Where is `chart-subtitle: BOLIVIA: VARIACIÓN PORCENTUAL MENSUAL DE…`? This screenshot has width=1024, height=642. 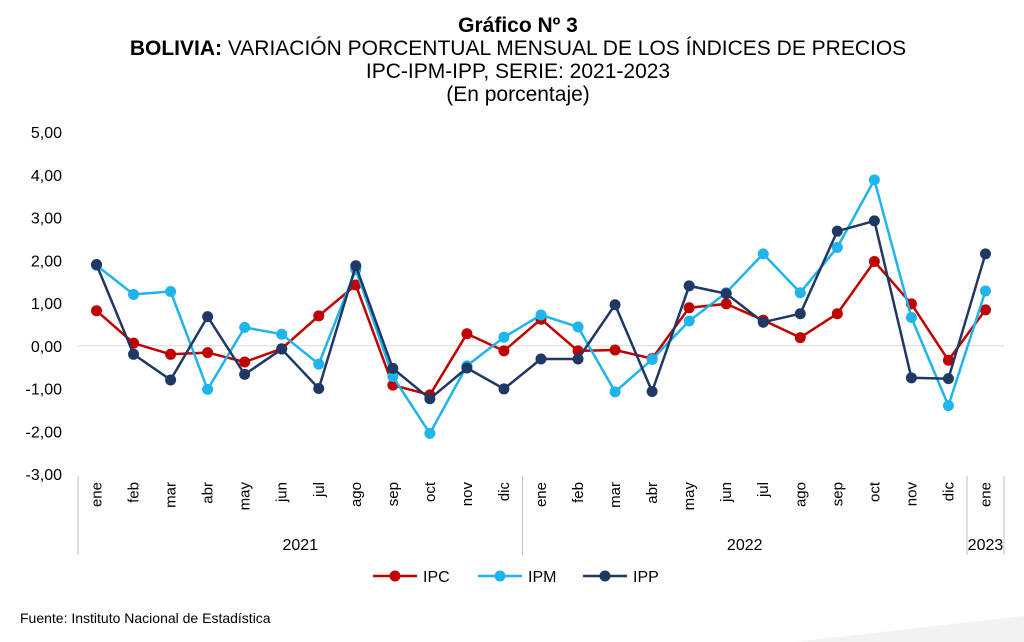 chart-subtitle: BOLIVIA: VARIACIÓN PORCENTUAL MENSUAL DE… is located at coordinates (512, 48).